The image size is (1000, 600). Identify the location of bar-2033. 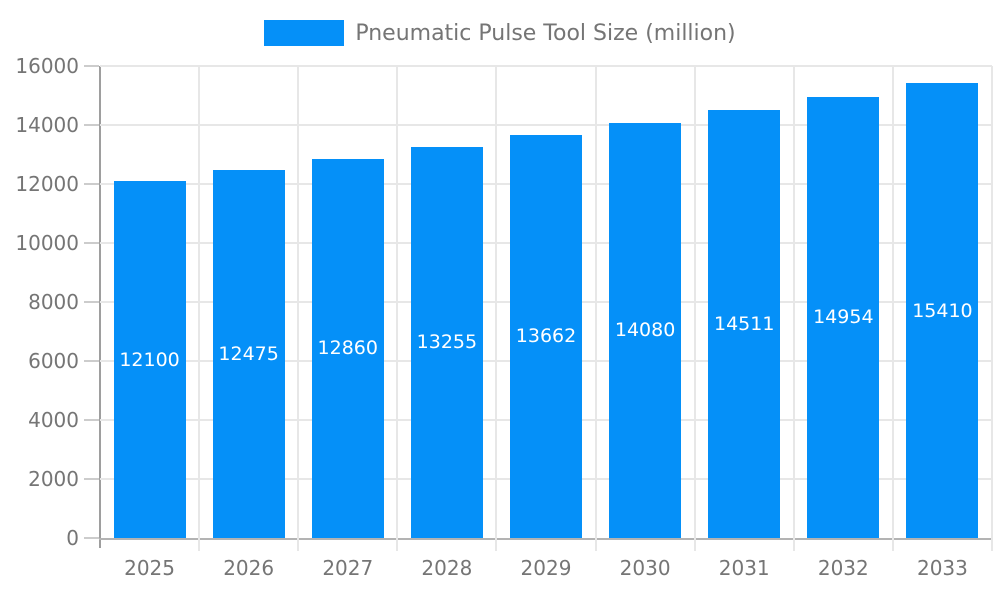
(942, 310).